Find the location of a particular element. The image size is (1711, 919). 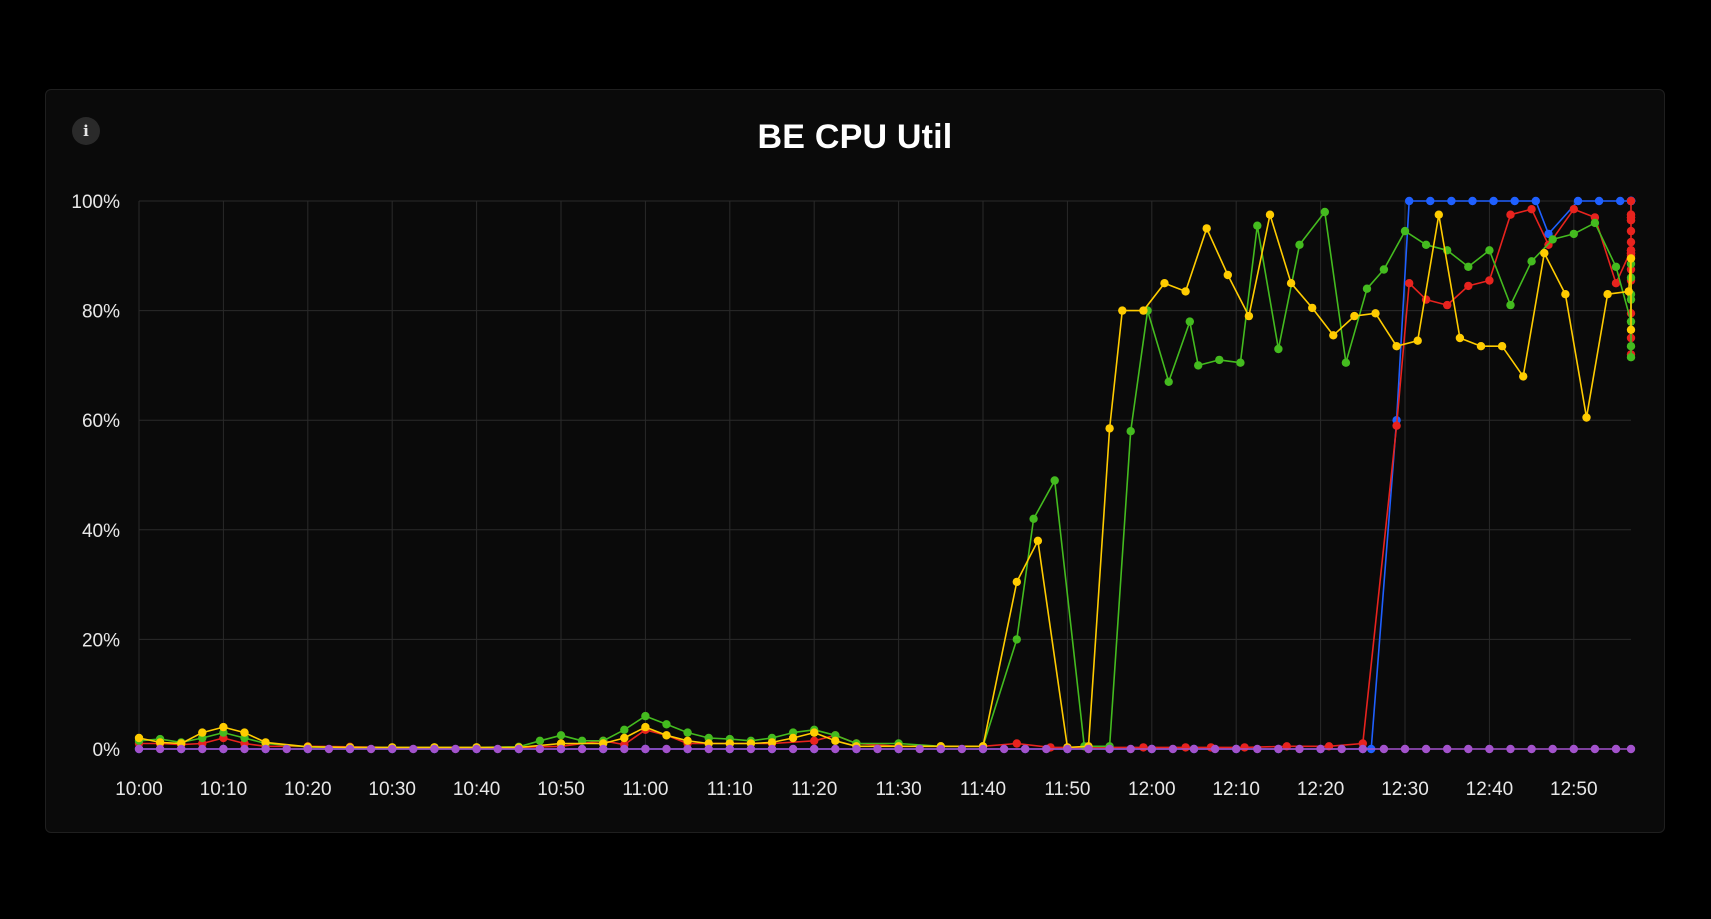

x-tick-label: 11:10 is located at coordinates (730, 789).